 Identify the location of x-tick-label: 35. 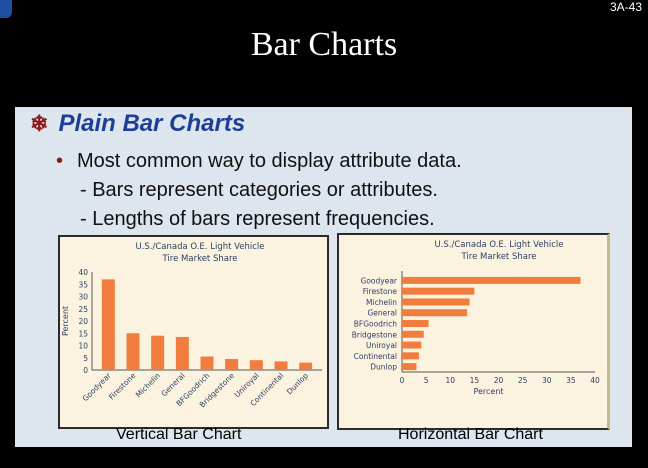
(571, 380).